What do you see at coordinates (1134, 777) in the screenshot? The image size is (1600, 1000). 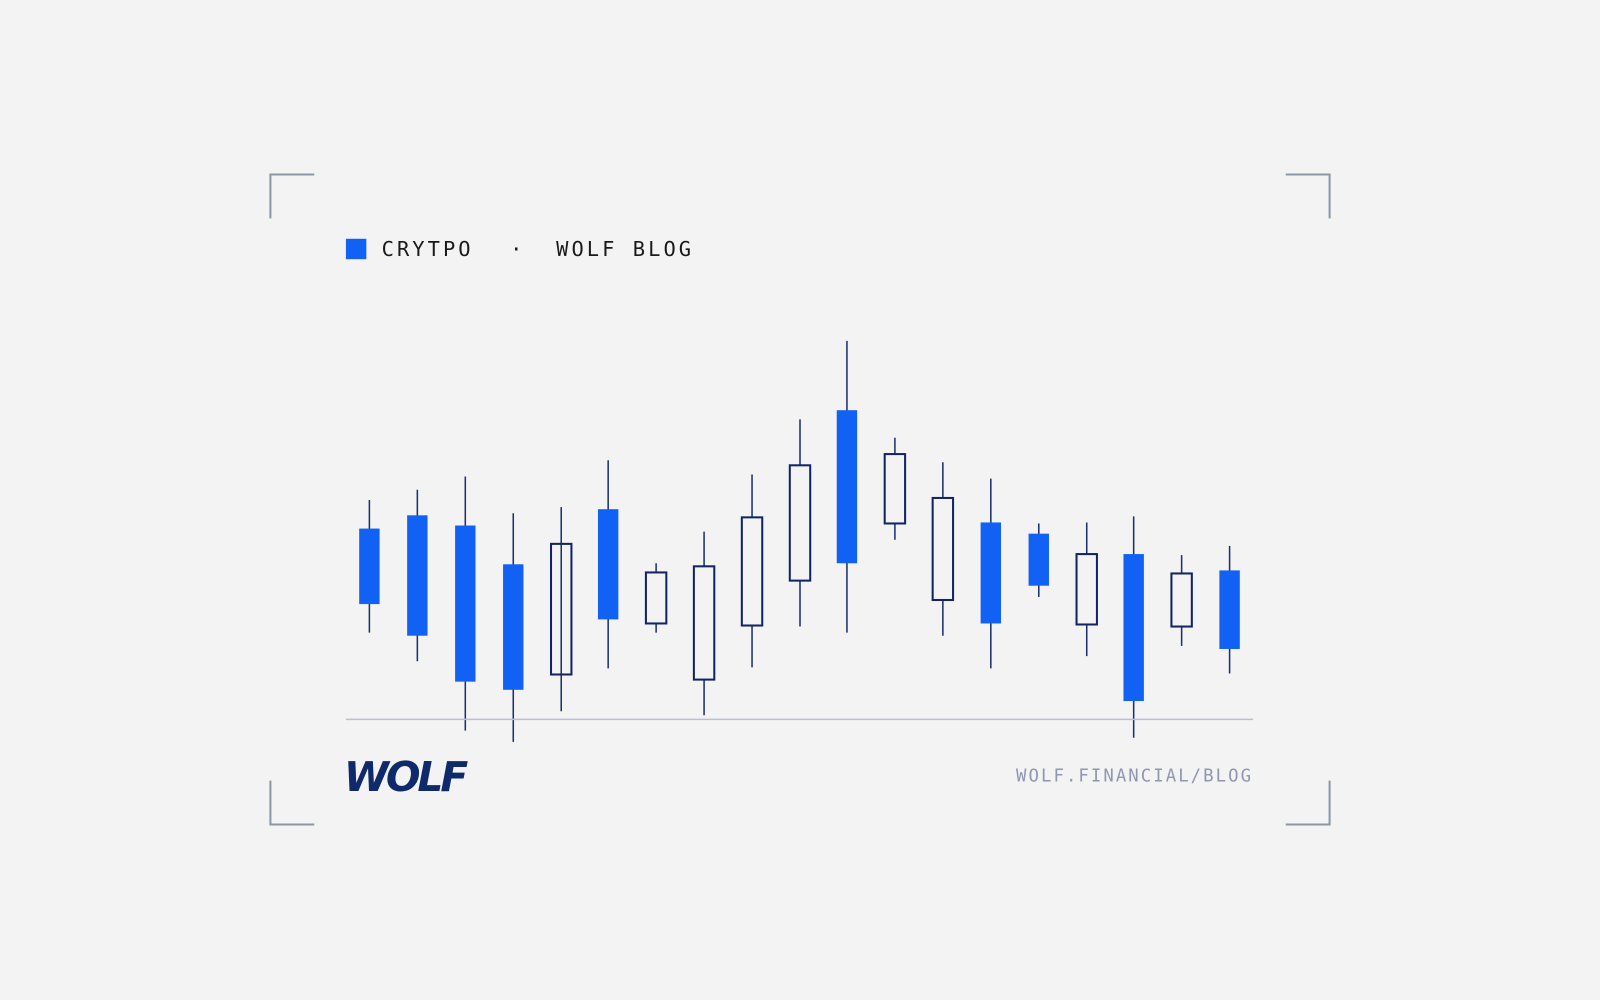 I see `blog-url: WOLF.FINANCIAL/BLOG` at bounding box center [1134, 777].